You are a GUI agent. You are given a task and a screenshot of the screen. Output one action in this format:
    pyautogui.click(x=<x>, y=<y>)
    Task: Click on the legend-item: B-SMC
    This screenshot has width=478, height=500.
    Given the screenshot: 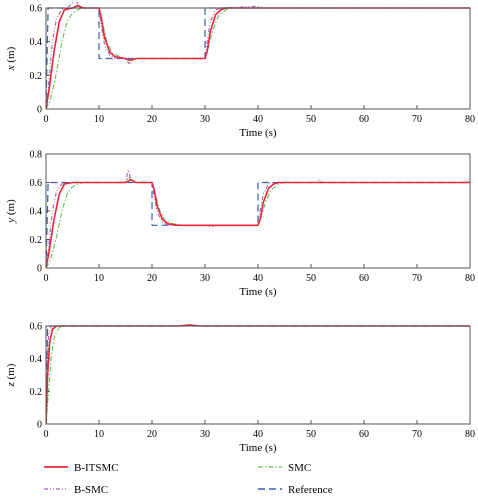 What is the action you would take?
    pyautogui.click(x=76, y=490)
    